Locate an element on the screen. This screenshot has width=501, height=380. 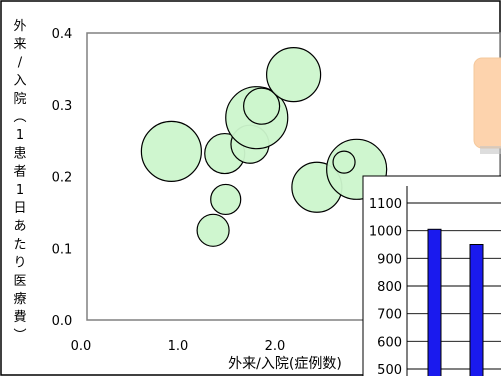
bubble-y-title-char: 者 is located at coordinates (19, 172).